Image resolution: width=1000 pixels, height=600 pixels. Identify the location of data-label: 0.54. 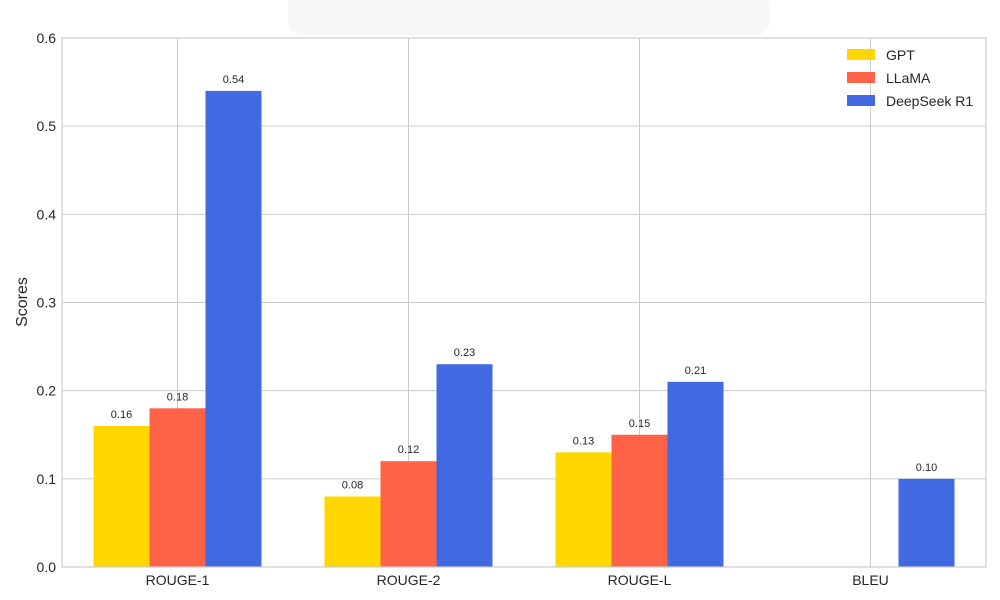
(233, 80).